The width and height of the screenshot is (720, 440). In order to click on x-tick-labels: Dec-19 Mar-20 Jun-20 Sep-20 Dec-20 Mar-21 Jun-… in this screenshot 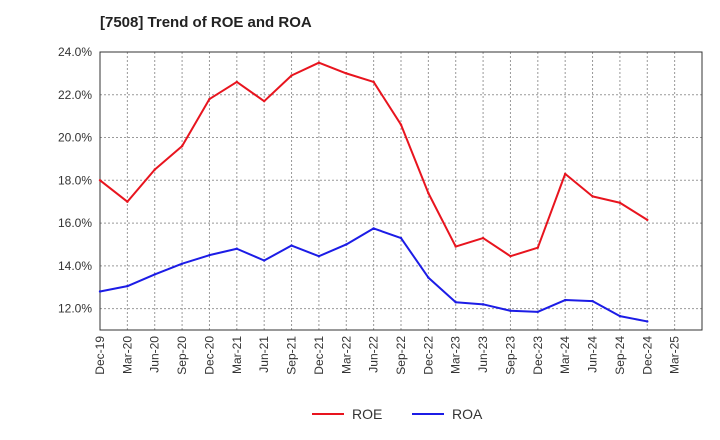, I will do `click(387, 355)`.